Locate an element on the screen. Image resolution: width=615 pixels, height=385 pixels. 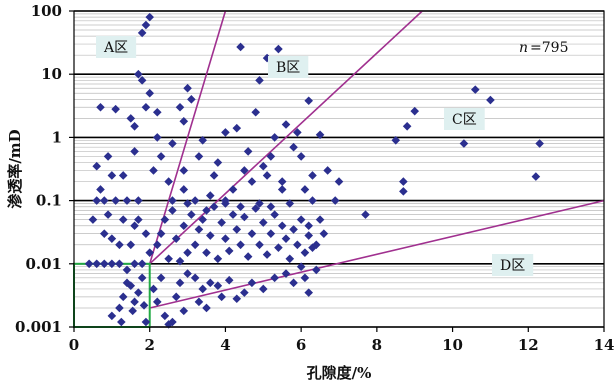
zone-d-label: D区 is located at coordinates (512, 266).